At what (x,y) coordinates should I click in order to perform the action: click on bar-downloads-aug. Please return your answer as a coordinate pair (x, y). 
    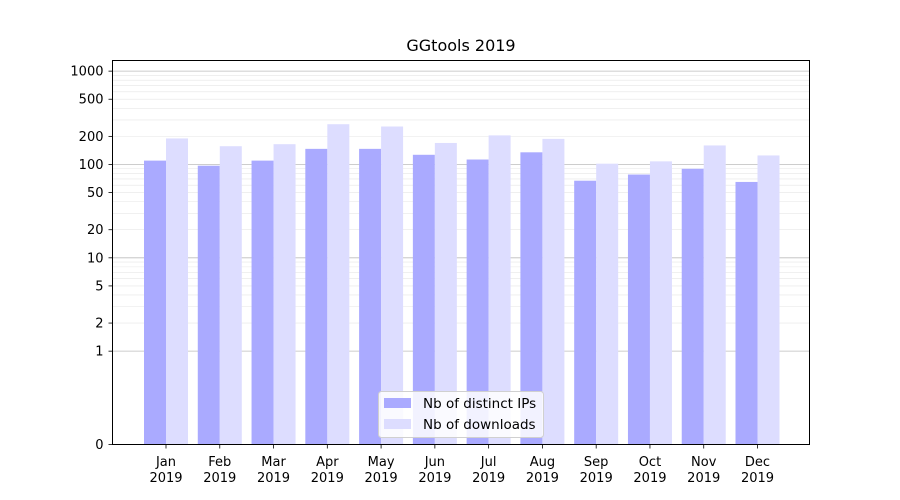
    Looking at the image, I should click on (553, 291).